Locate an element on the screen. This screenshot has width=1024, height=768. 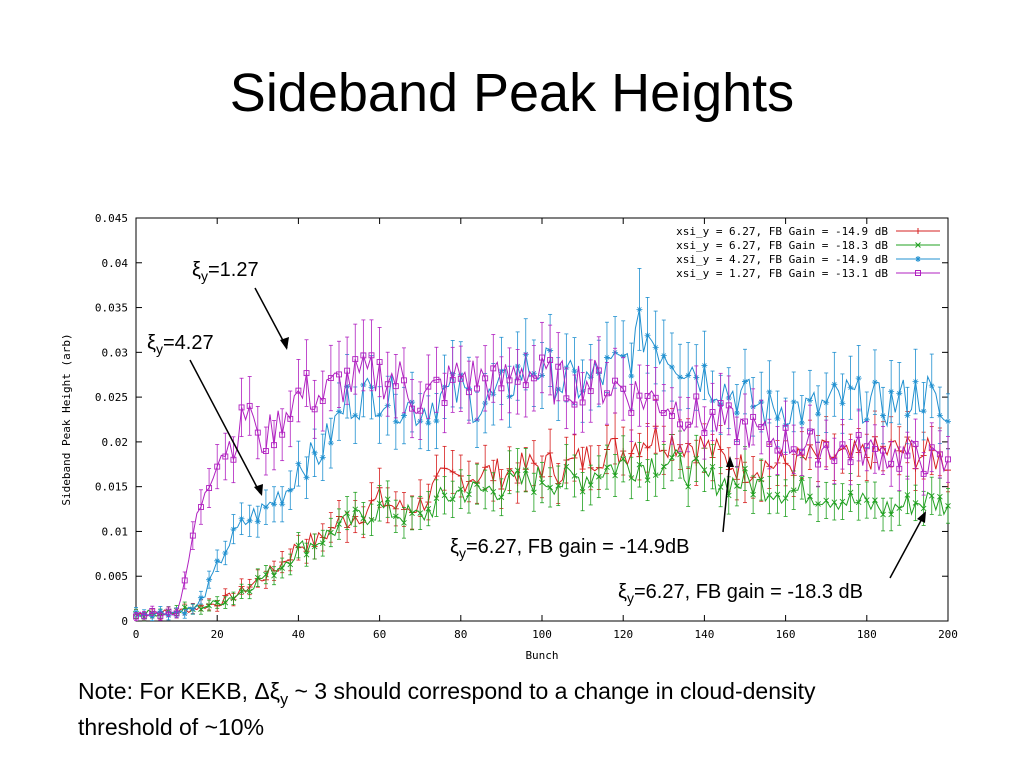
y-tick-label: 0 is located at coordinates (124, 621).